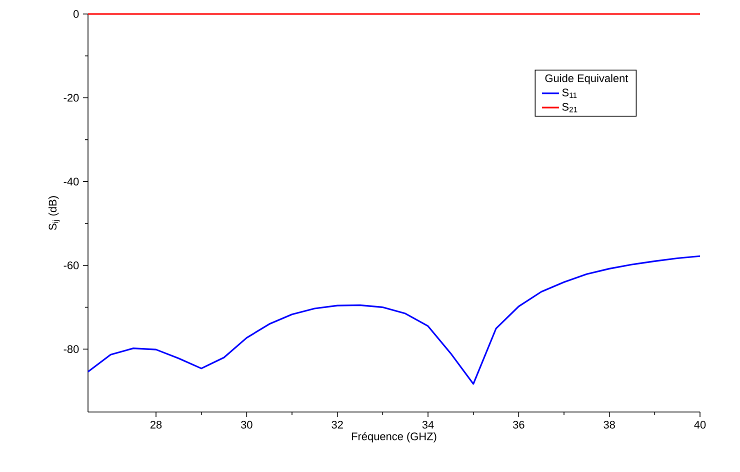 The image size is (740, 472). Describe the element at coordinates (394, 437) in the screenshot. I see `x-axis-title: Fréquence (GHZ)` at that location.